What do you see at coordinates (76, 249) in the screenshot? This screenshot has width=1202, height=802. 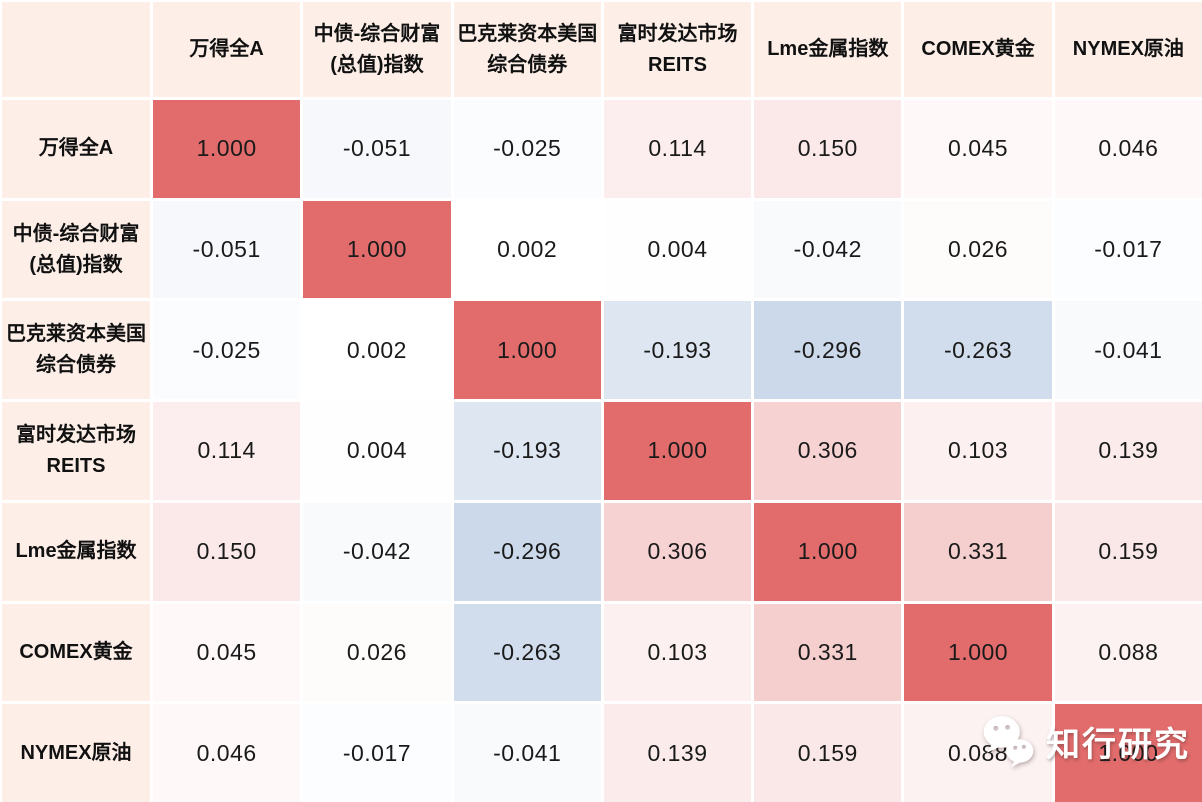 I see `row-header-1: 中债-综合财富 (总值)指数` at bounding box center [76, 249].